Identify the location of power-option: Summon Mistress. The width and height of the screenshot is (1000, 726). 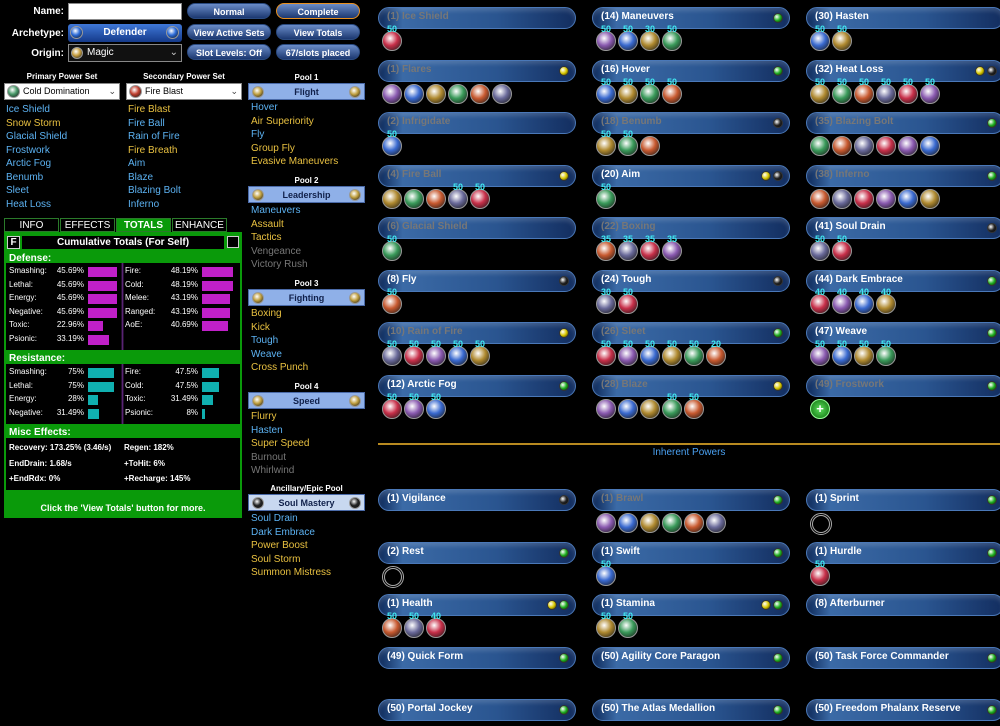
(291, 572).